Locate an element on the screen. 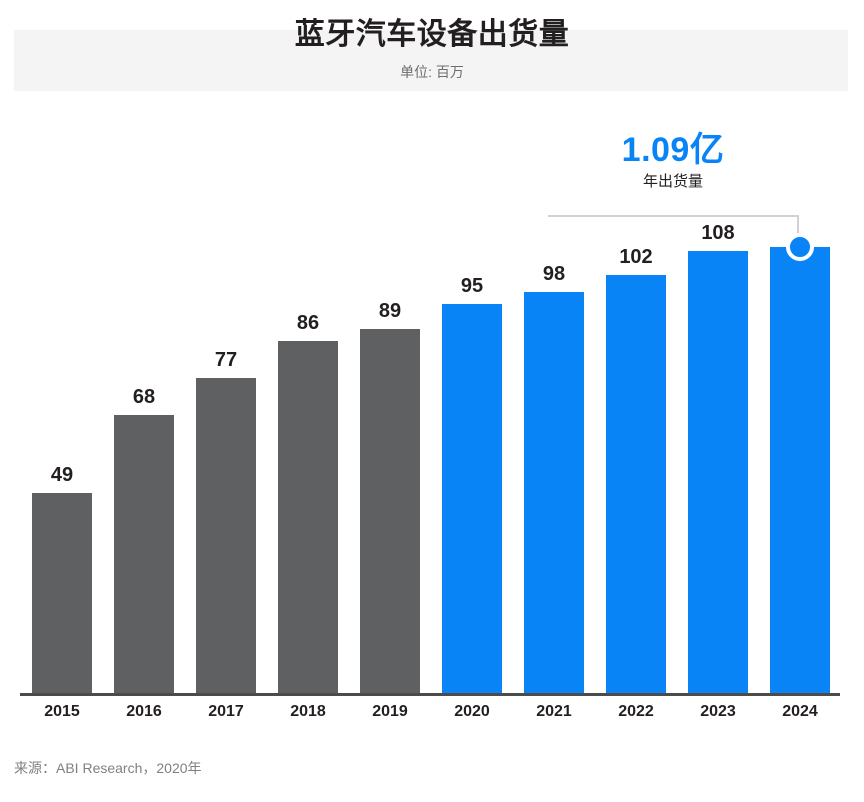 The width and height of the screenshot is (864, 802). bar-2018: 86 is located at coordinates (308, 503).